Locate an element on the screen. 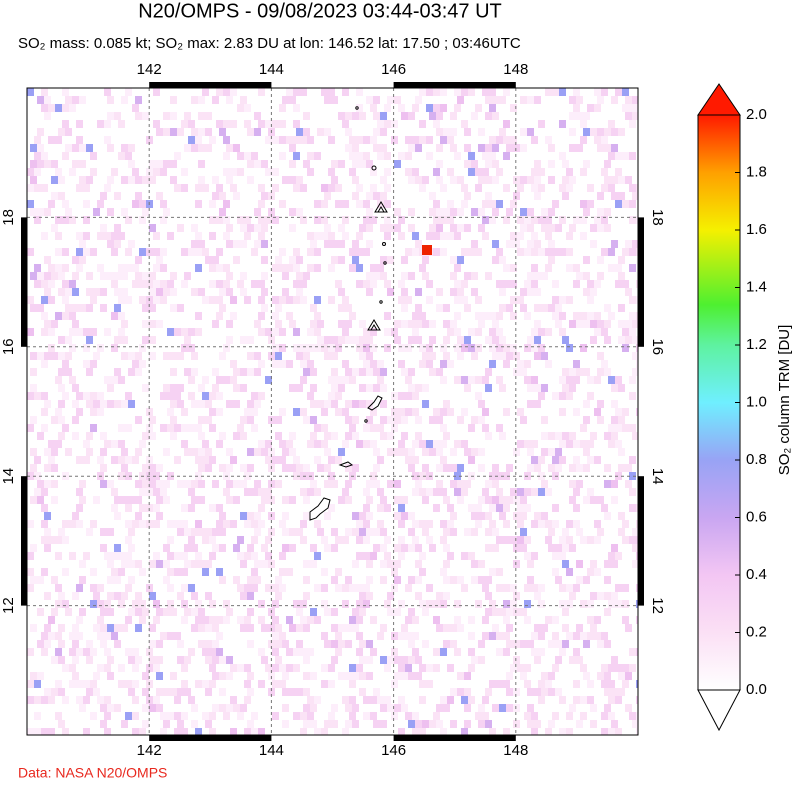 The width and height of the screenshot is (795, 788). lon-label: 142 is located at coordinates (149, 750).